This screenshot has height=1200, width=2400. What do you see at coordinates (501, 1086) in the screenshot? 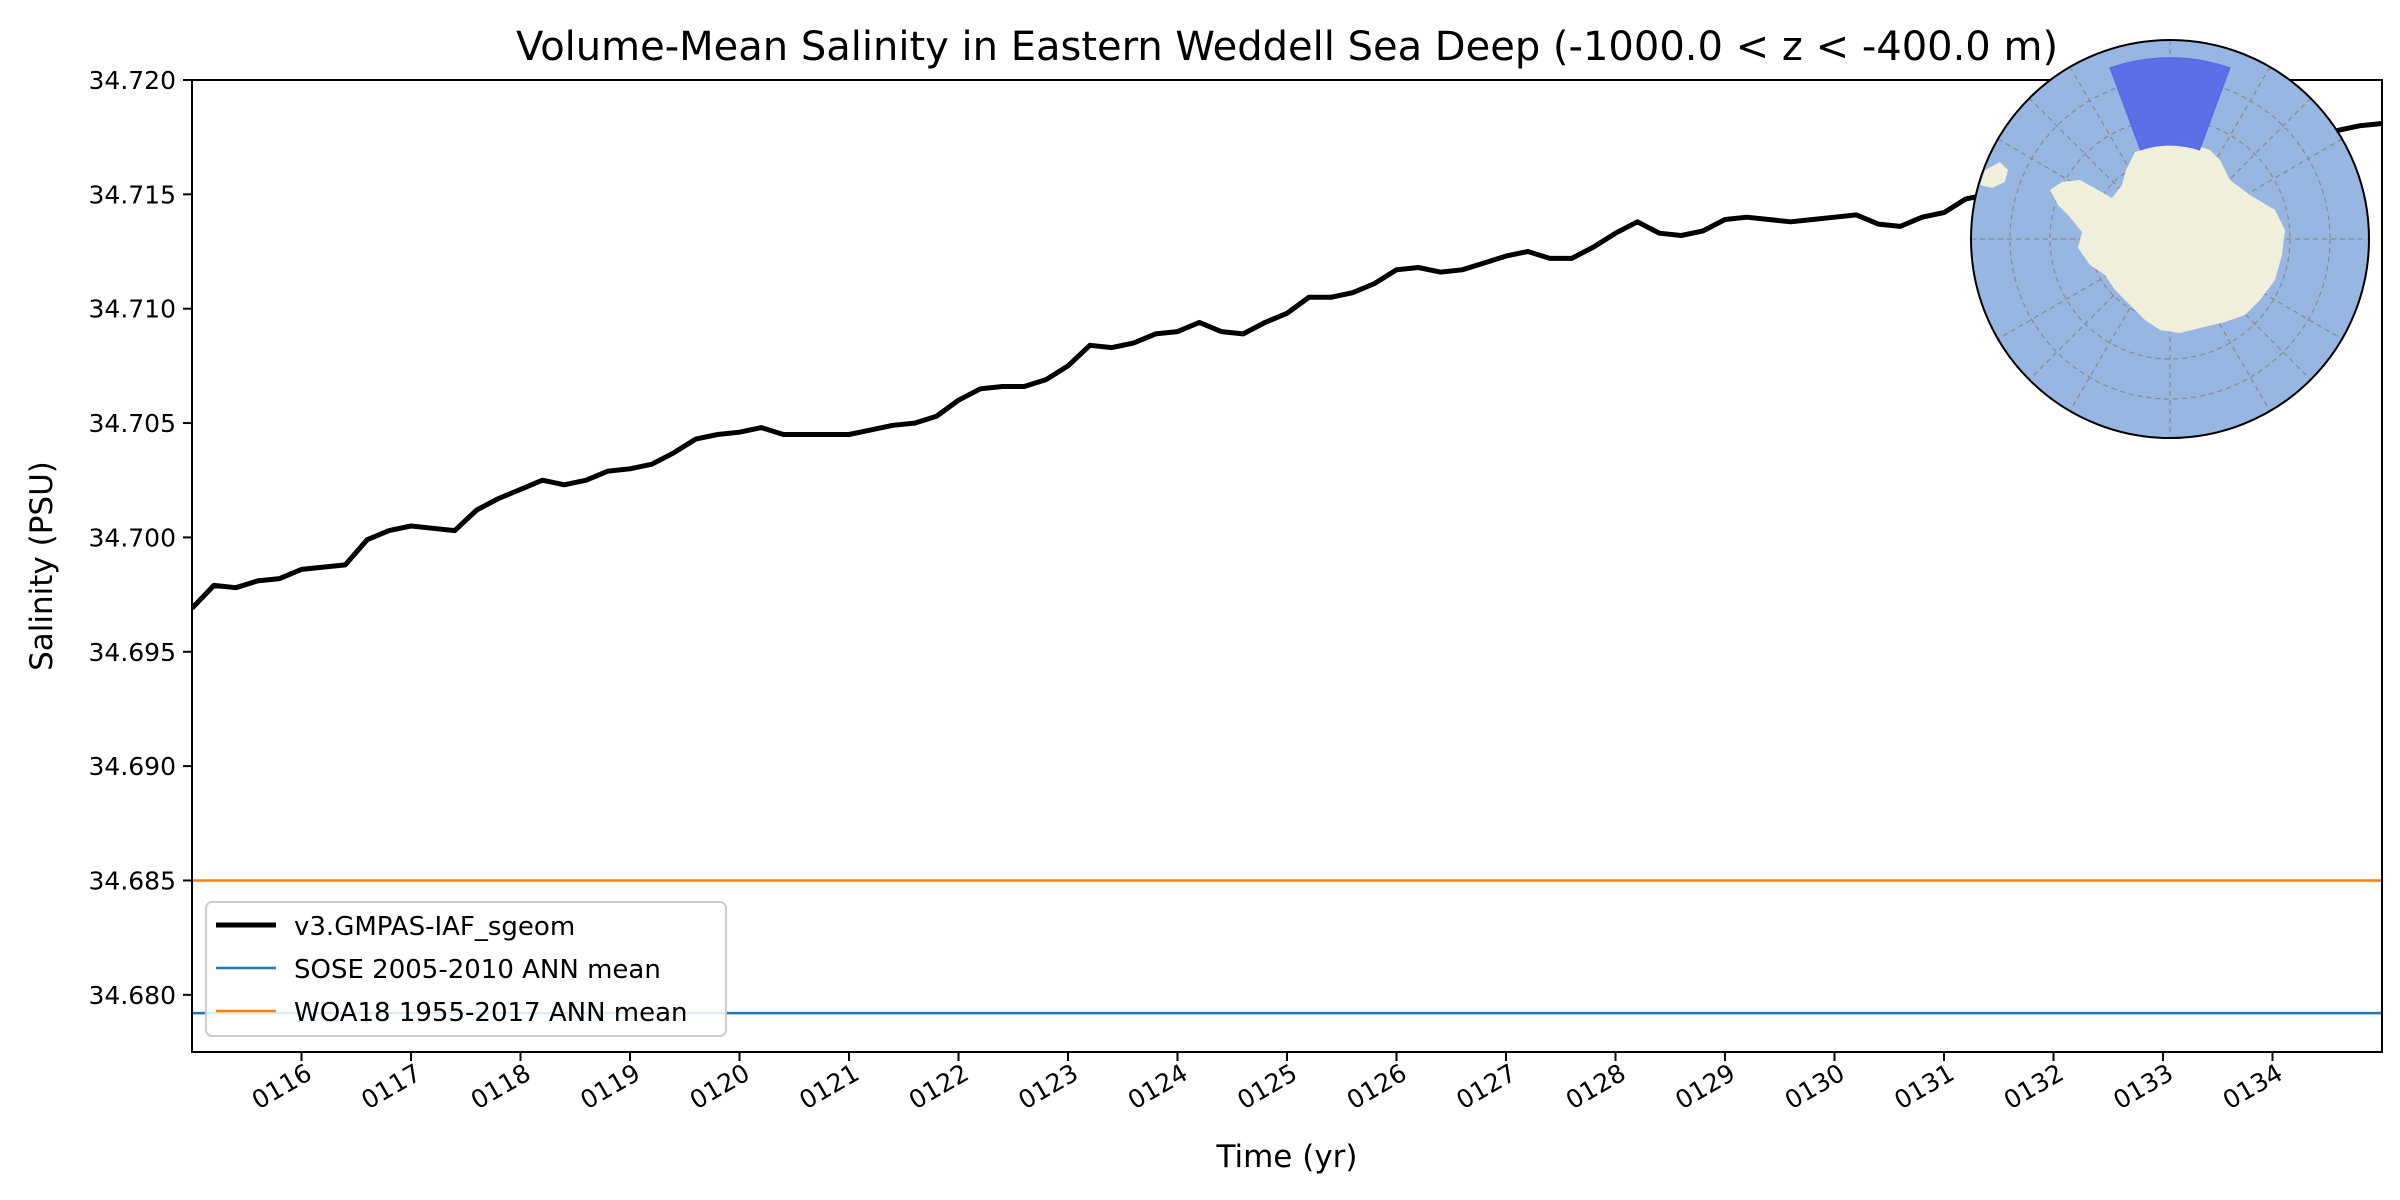
I see `x-tick-label: 0118` at bounding box center [501, 1086].